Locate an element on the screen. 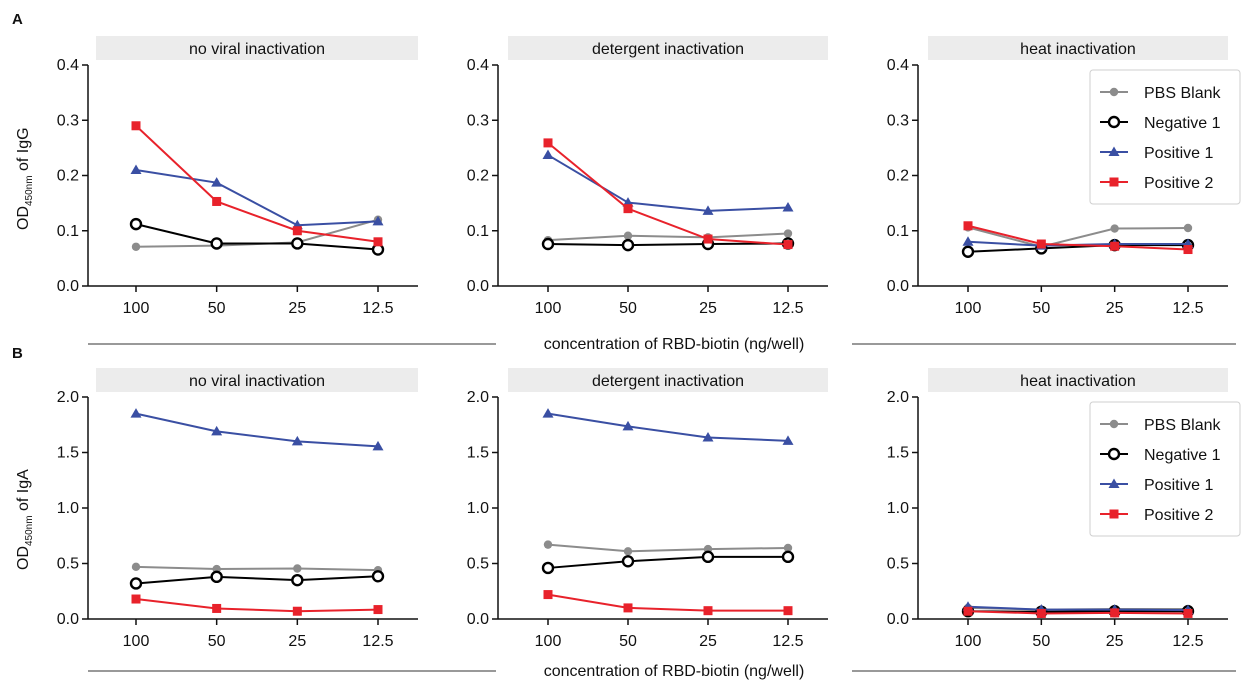 This screenshot has width=1248, height=680. legend-entry: PBS Blank is located at coordinates (1182, 425).